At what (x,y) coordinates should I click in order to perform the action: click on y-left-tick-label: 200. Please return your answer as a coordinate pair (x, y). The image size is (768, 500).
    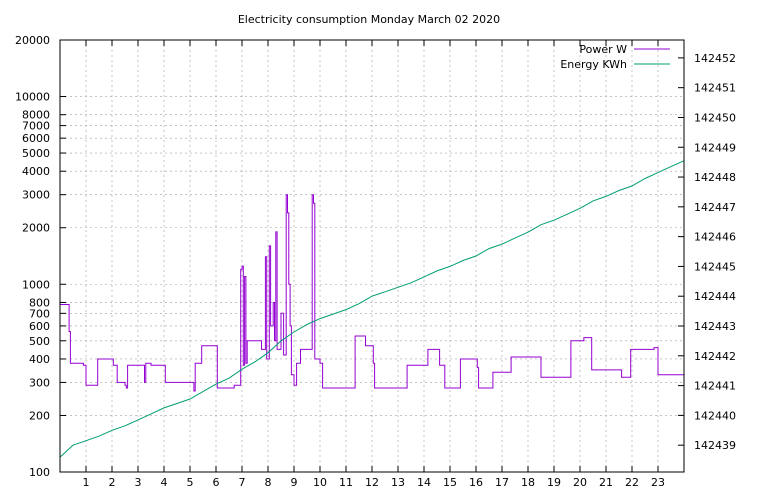
    Looking at the image, I should click on (39, 415).